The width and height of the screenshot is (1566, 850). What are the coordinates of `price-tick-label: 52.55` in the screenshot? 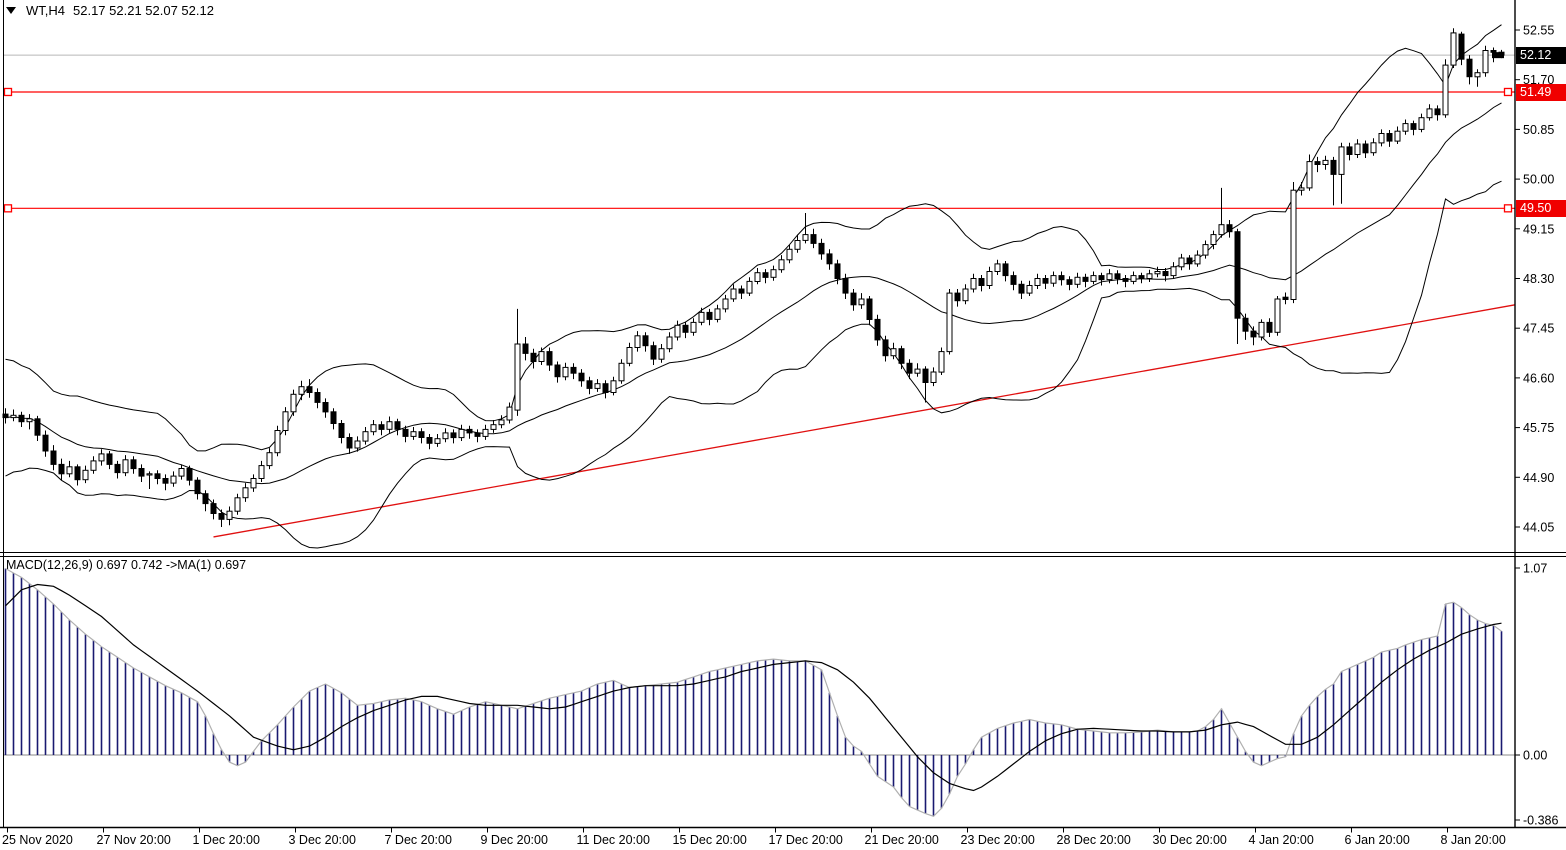 It's located at (1538, 31).